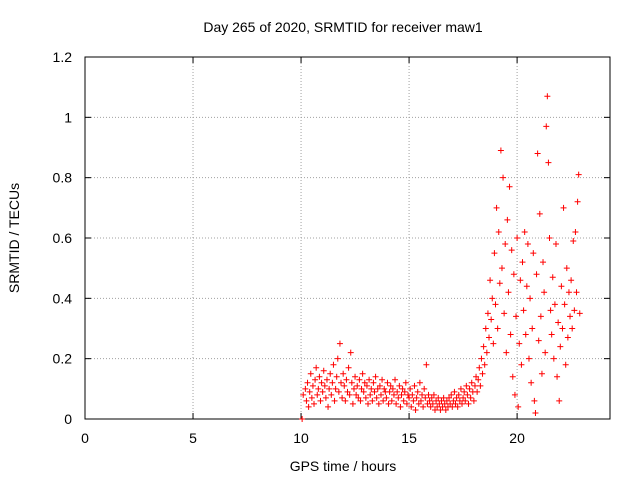 Image resolution: width=640 pixels, height=480 pixels. I want to click on y-tick-label: 0.2, so click(63, 359).